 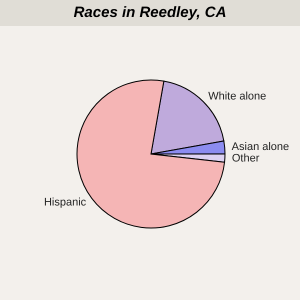 I want to click on slice-label: Asian alone, so click(x=261, y=146).